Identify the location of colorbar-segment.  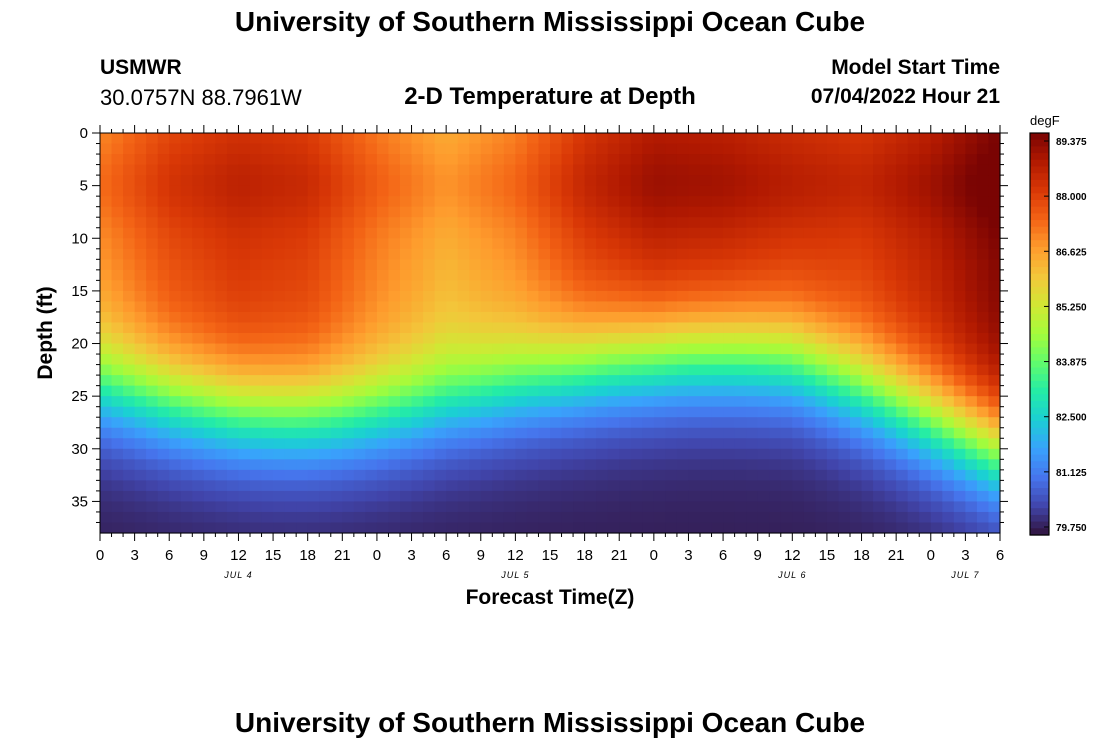
(1039, 143).